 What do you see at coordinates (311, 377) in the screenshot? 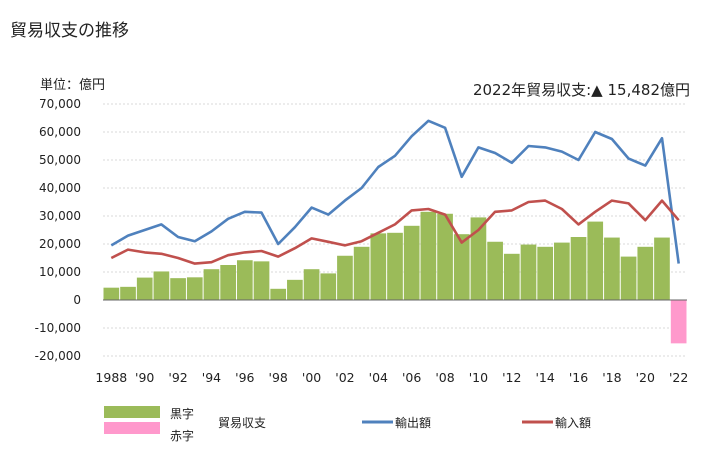
I see `x-tick-label: '00` at bounding box center [311, 377].